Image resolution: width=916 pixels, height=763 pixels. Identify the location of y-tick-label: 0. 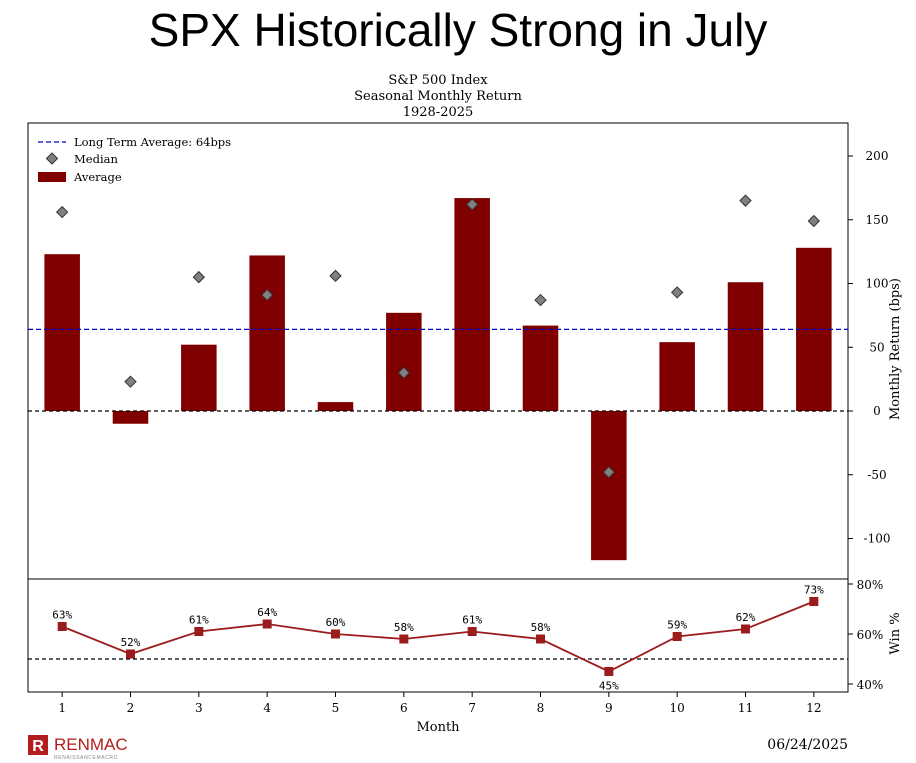
(877, 411).